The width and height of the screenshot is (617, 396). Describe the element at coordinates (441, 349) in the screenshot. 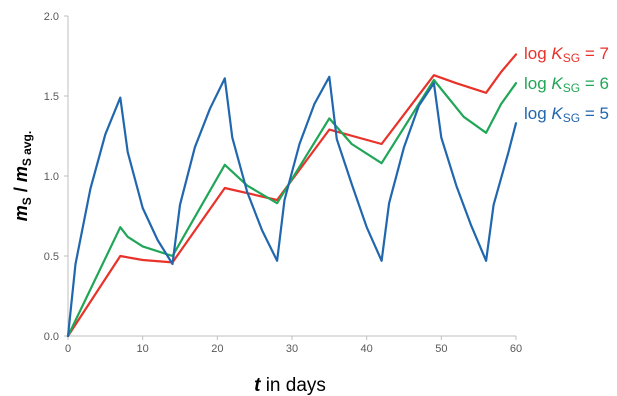

I see `x-tick-label: 50` at that location.